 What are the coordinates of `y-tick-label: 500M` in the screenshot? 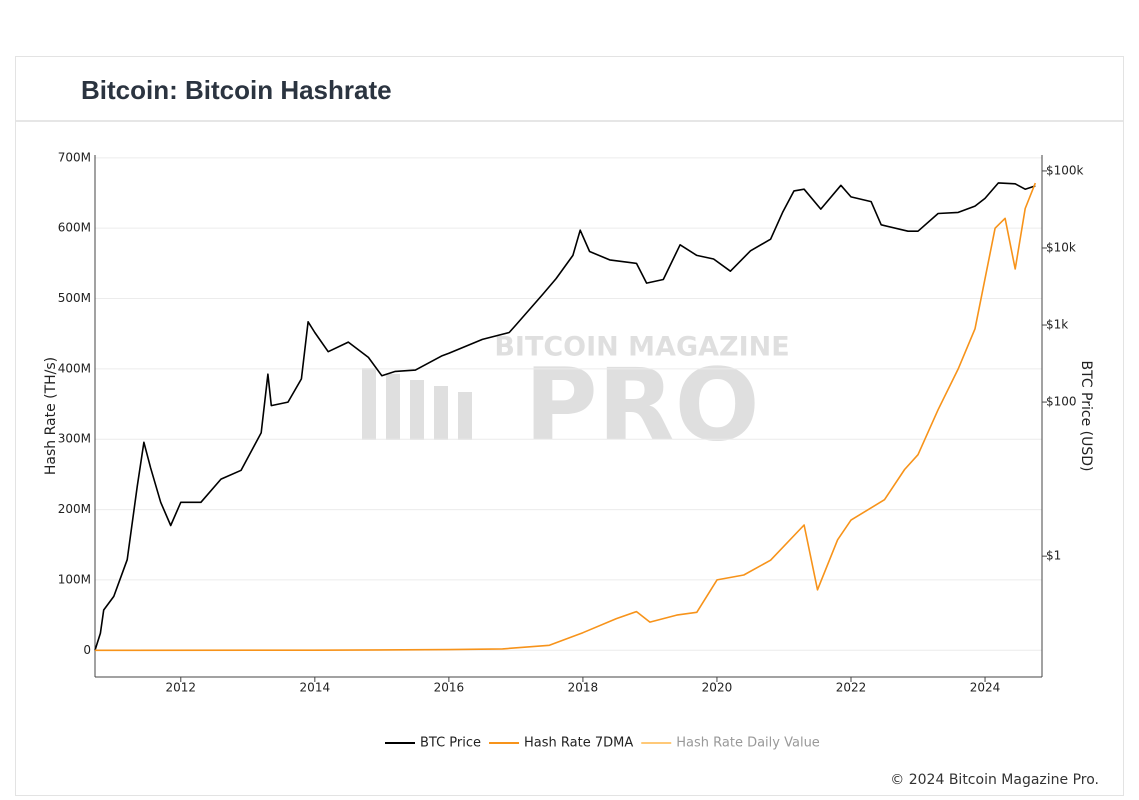 It's located at (74, 298).